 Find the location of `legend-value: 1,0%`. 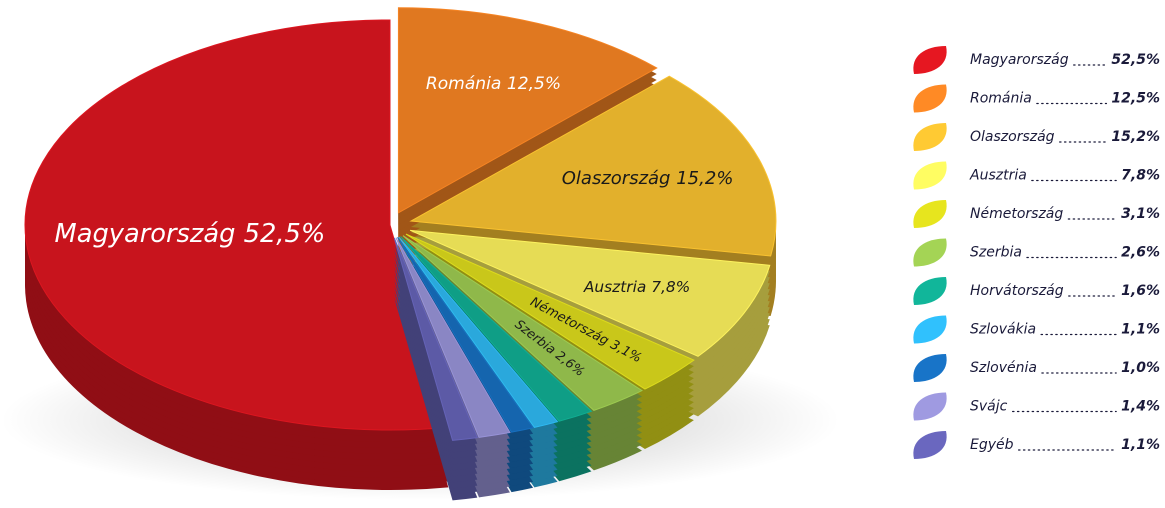

legend-value: 1,0% is located at coordinates (1140, 368).